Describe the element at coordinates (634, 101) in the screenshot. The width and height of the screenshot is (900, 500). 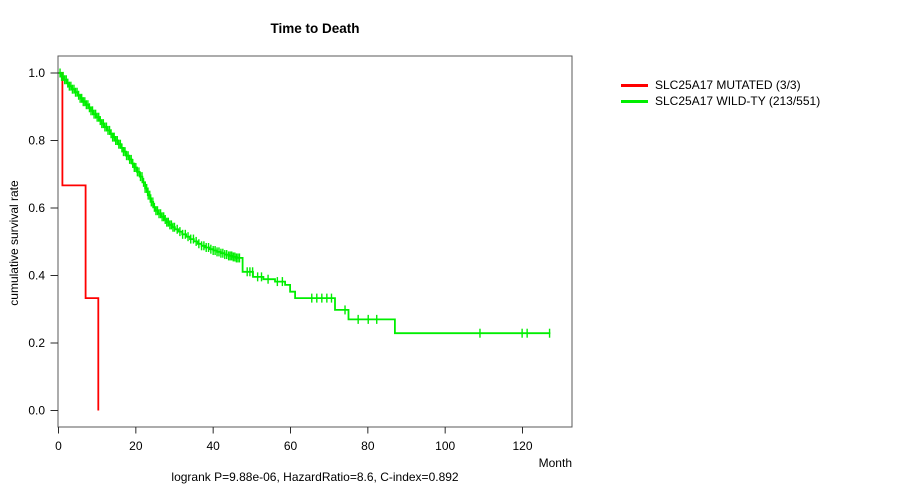
I see `legend-line-wildtype-icon` at that location.